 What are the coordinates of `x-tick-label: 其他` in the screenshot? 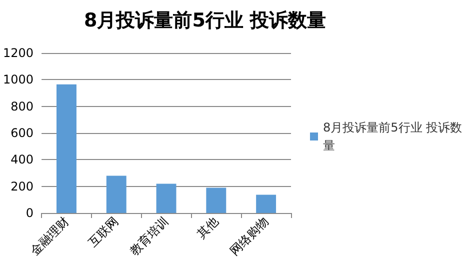 It's located at (208, 227).